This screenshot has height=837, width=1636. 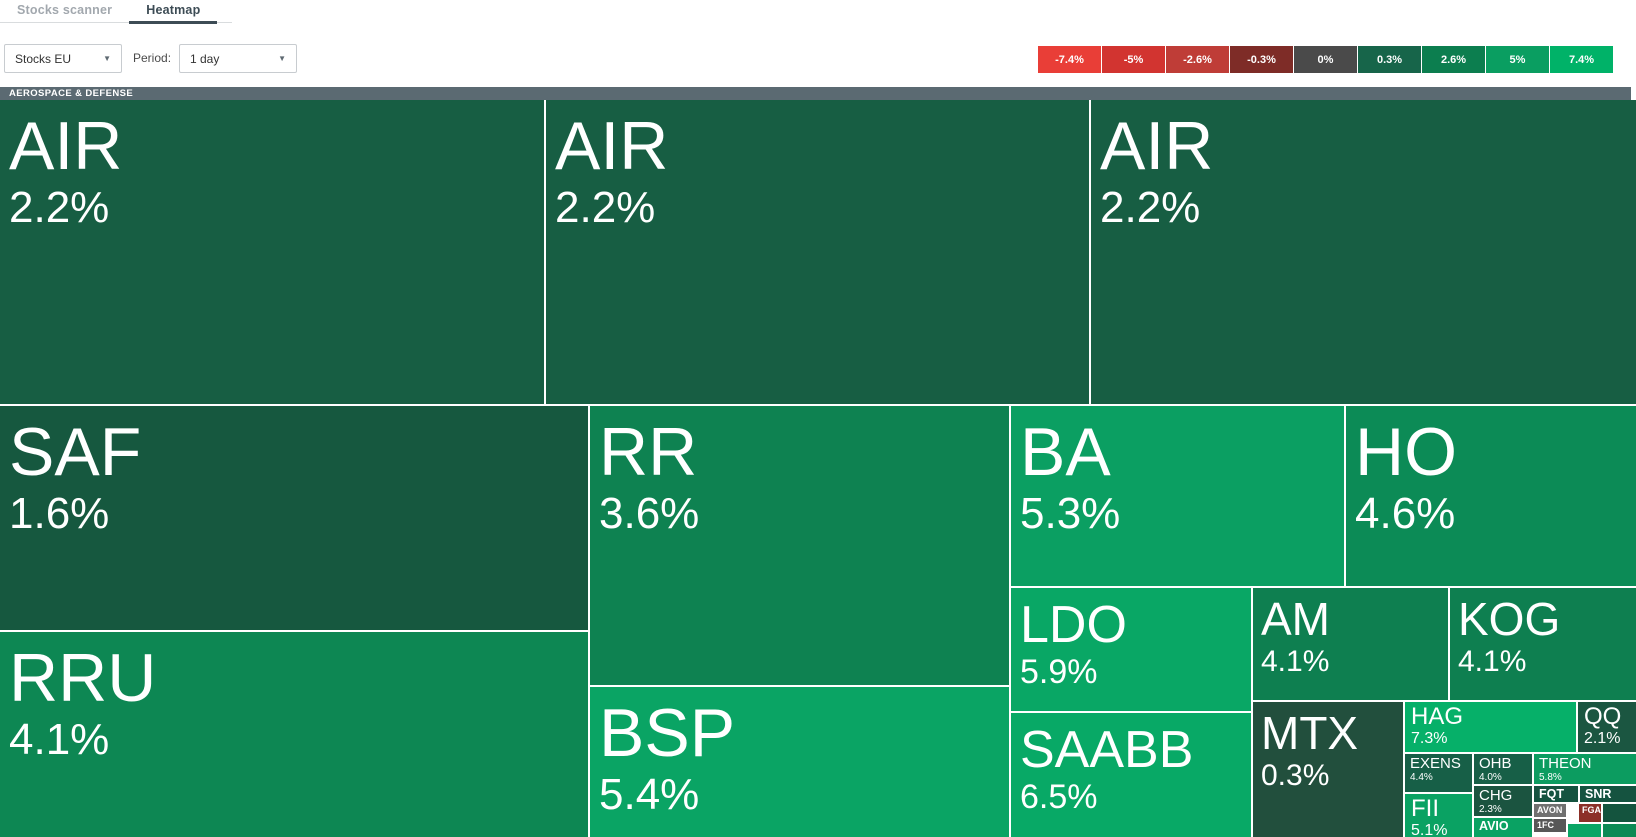 I want to click on tile-mtx: MTX 0.3%, so click(x=1328, y=769).